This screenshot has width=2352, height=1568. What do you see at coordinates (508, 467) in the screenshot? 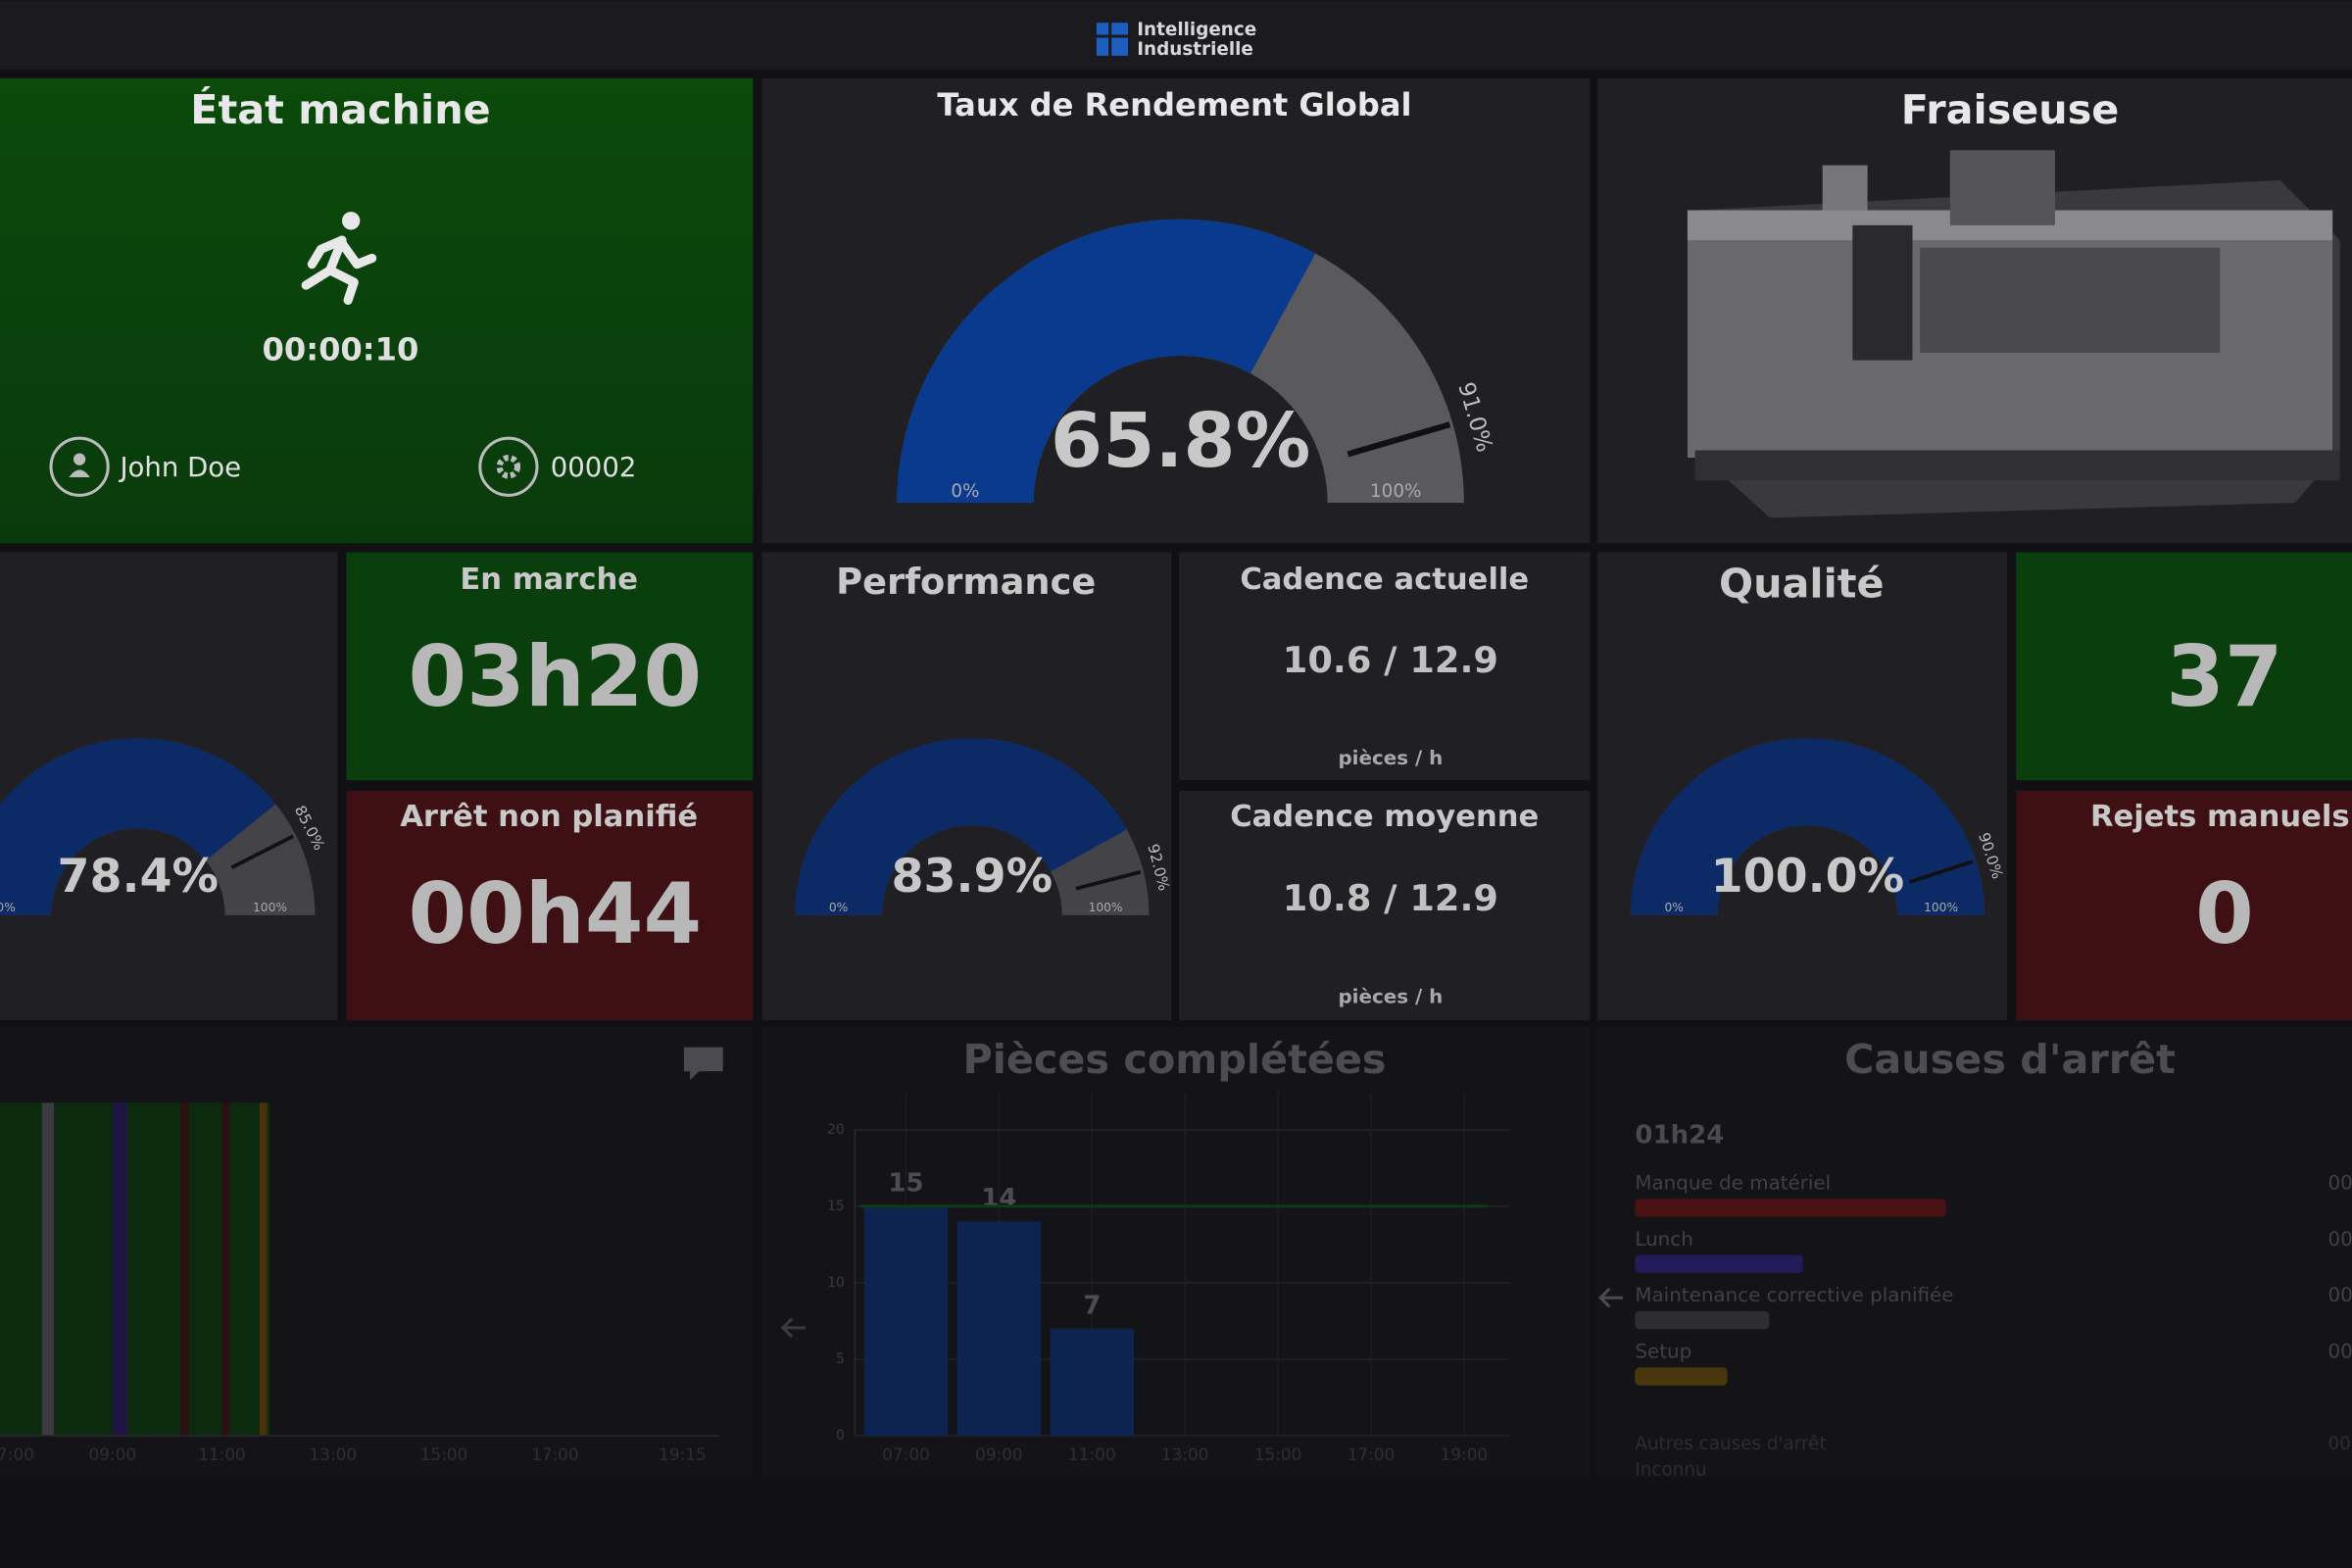
I see `job-icon-gear` at bounding box center [508, 467].